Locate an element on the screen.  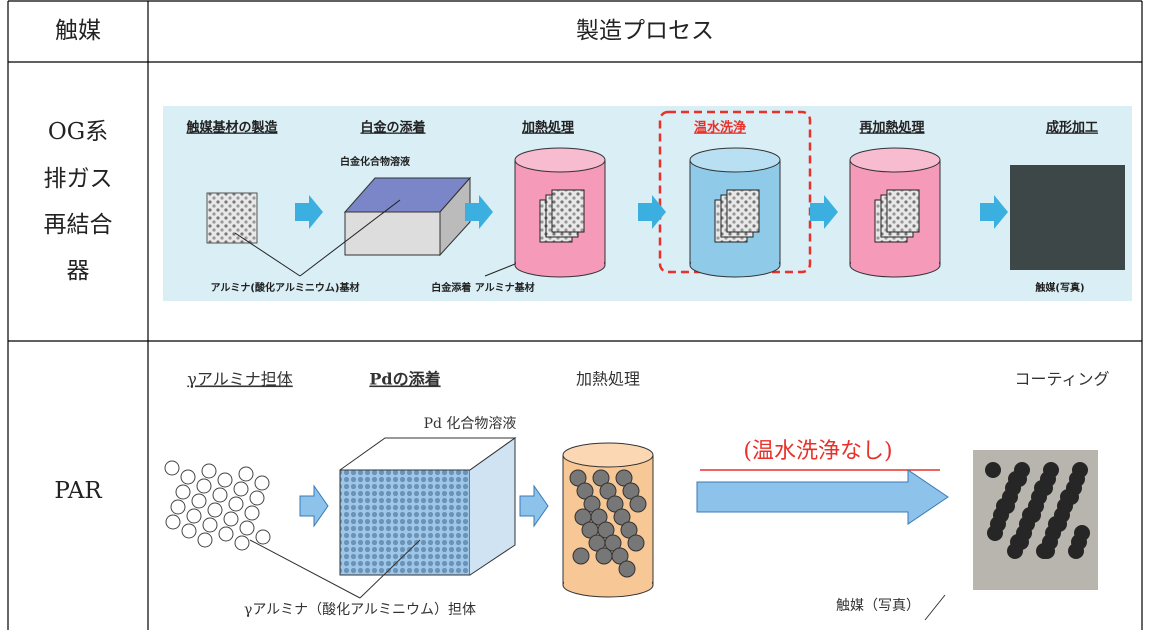
step-label: 再加熱処理 is located at coordinates (891, 128).